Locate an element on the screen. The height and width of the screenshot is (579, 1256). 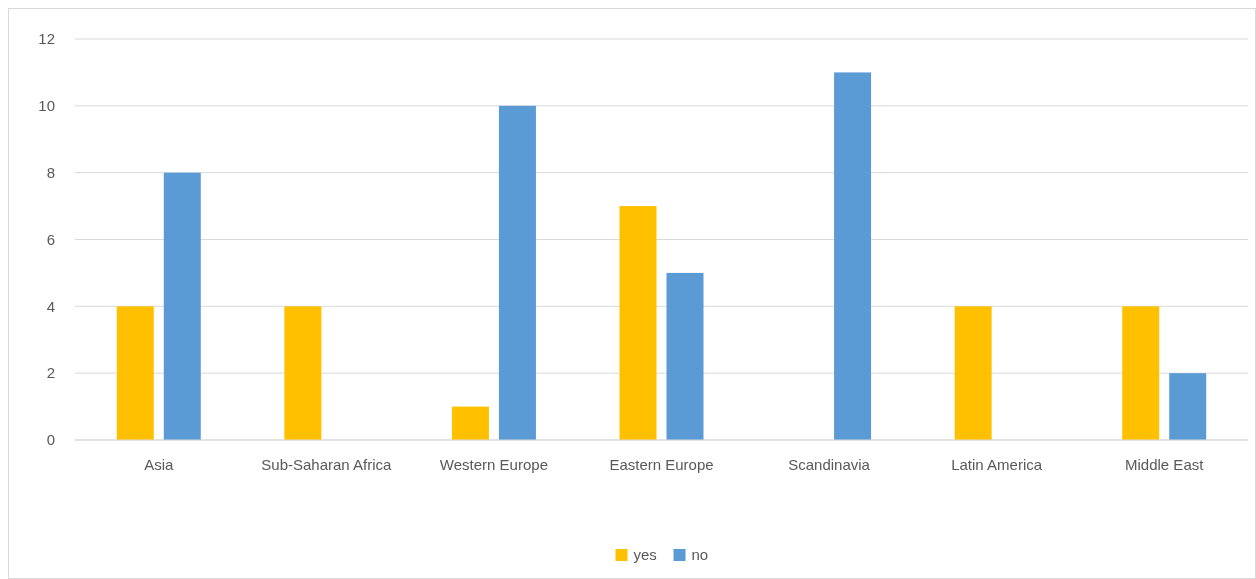
y-tick-label: 8 is located at coordinates (50, 172).